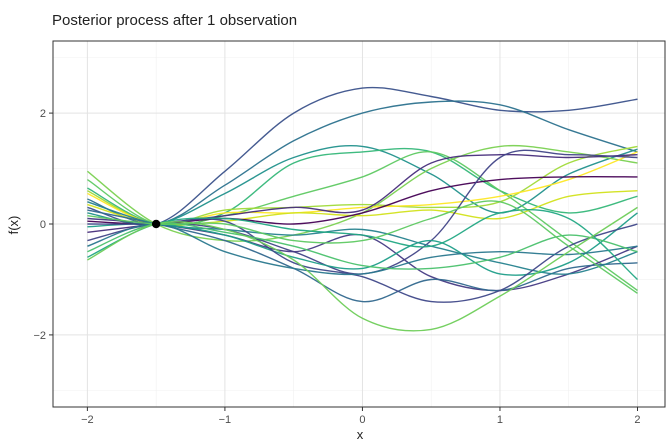 This screenshot has height=445, width=667. I want to click on chart-title: Posterior process after 1 observation, so click(174, 20).